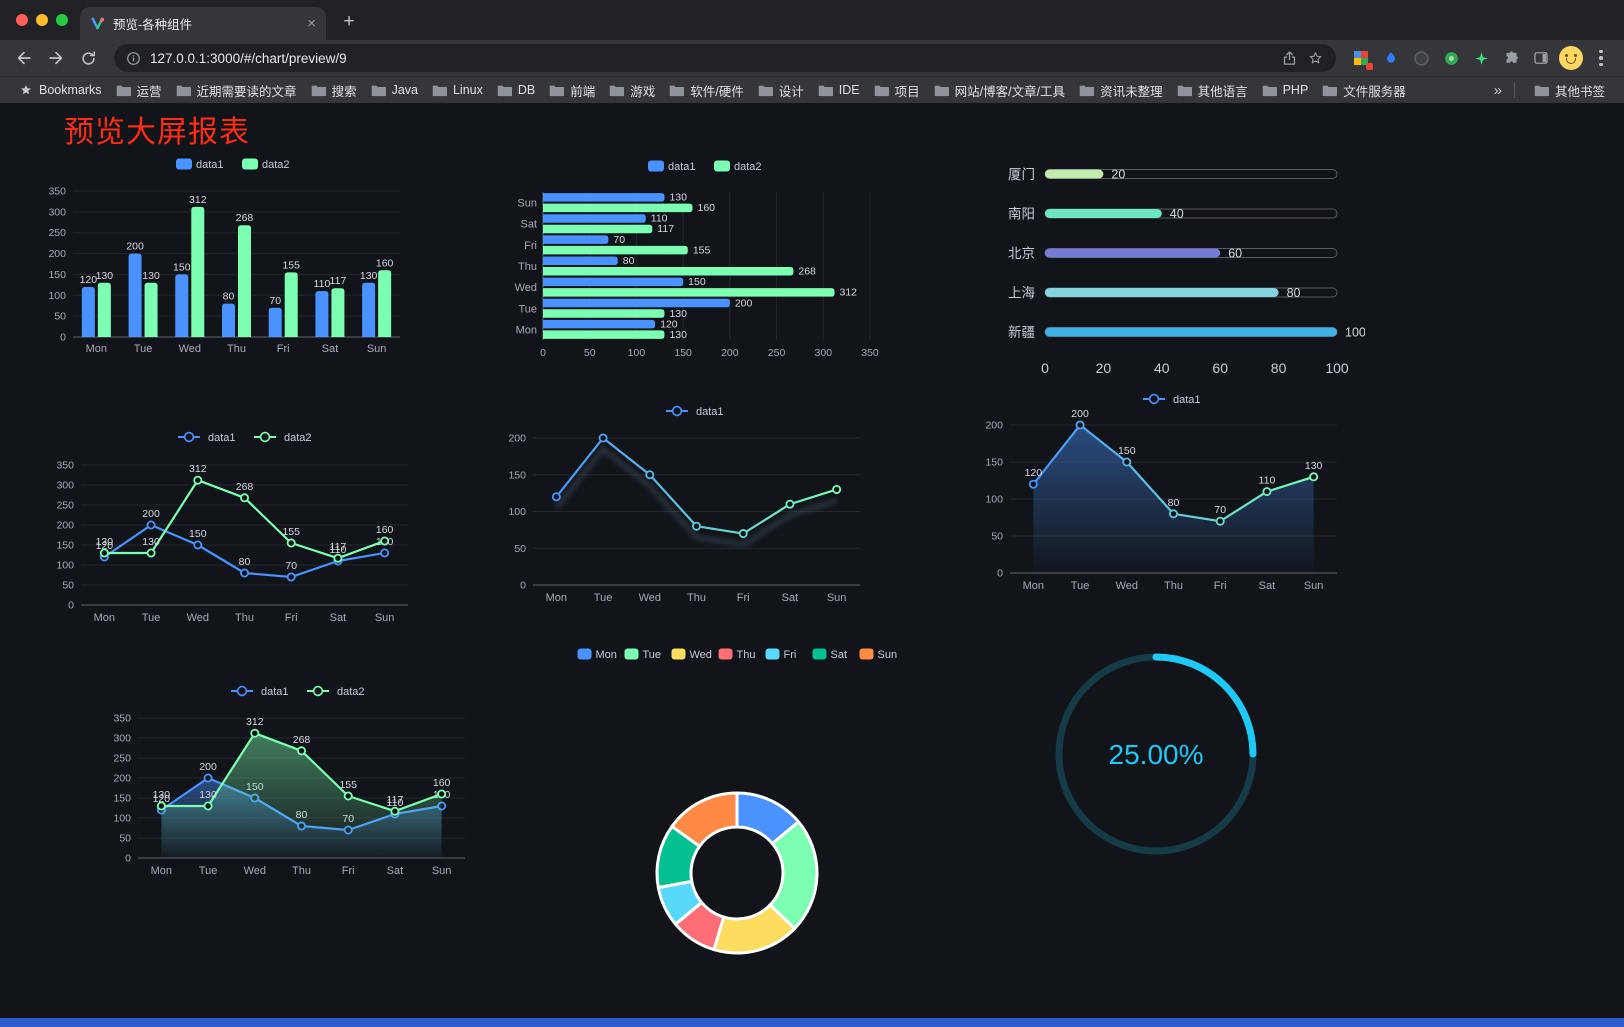 The height and width of the screenshot is (1027, 1624). What do you see at coordinates (133, 58) in the screenshot?
I see `site-info-icon` at bounding box center [133, 58].